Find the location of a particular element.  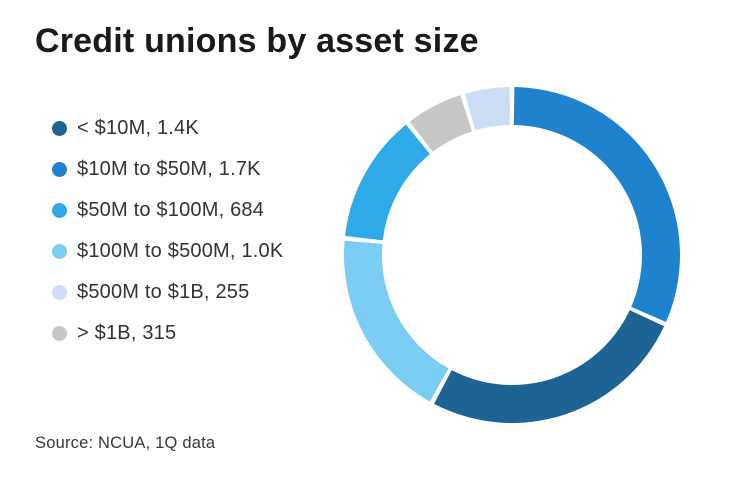

donut-segment-500m-to-1b is located at coordinates (487, 109).